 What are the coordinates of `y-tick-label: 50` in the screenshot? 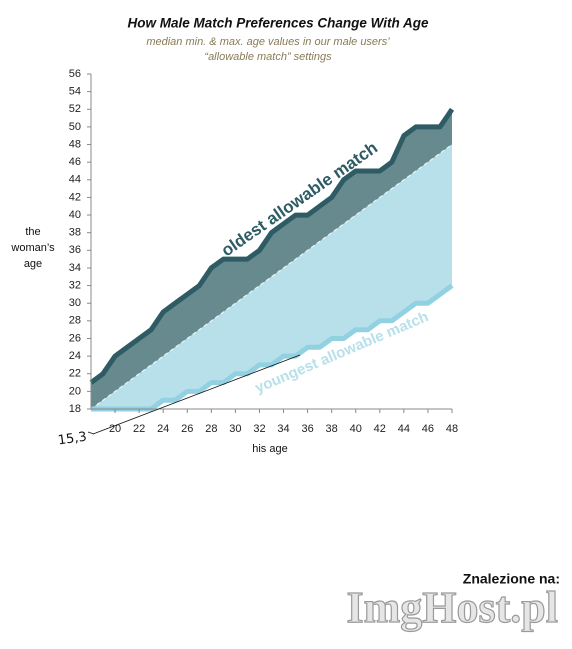 It's located at (75, 127).